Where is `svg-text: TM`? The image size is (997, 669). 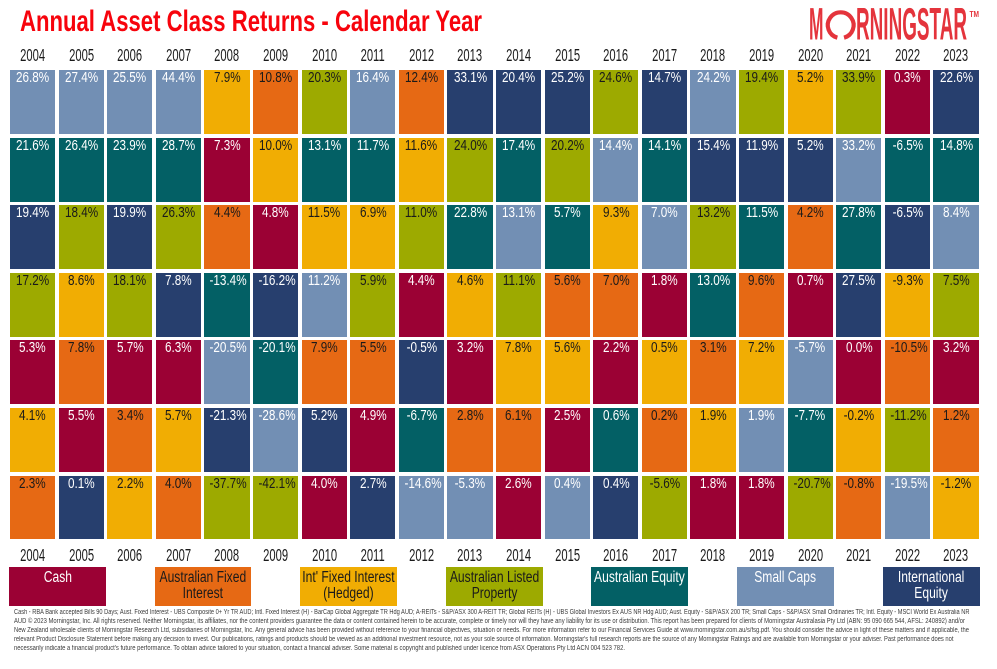
svg-text: TM is located at coordinates (975, 14).